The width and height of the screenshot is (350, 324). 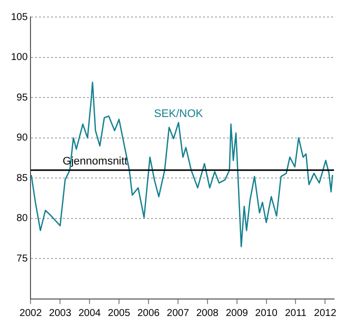 What do you see at coordinates (325, 313) in the screenshot?
I see `x-tick-label: 2012` at bounding box center [325, 313].